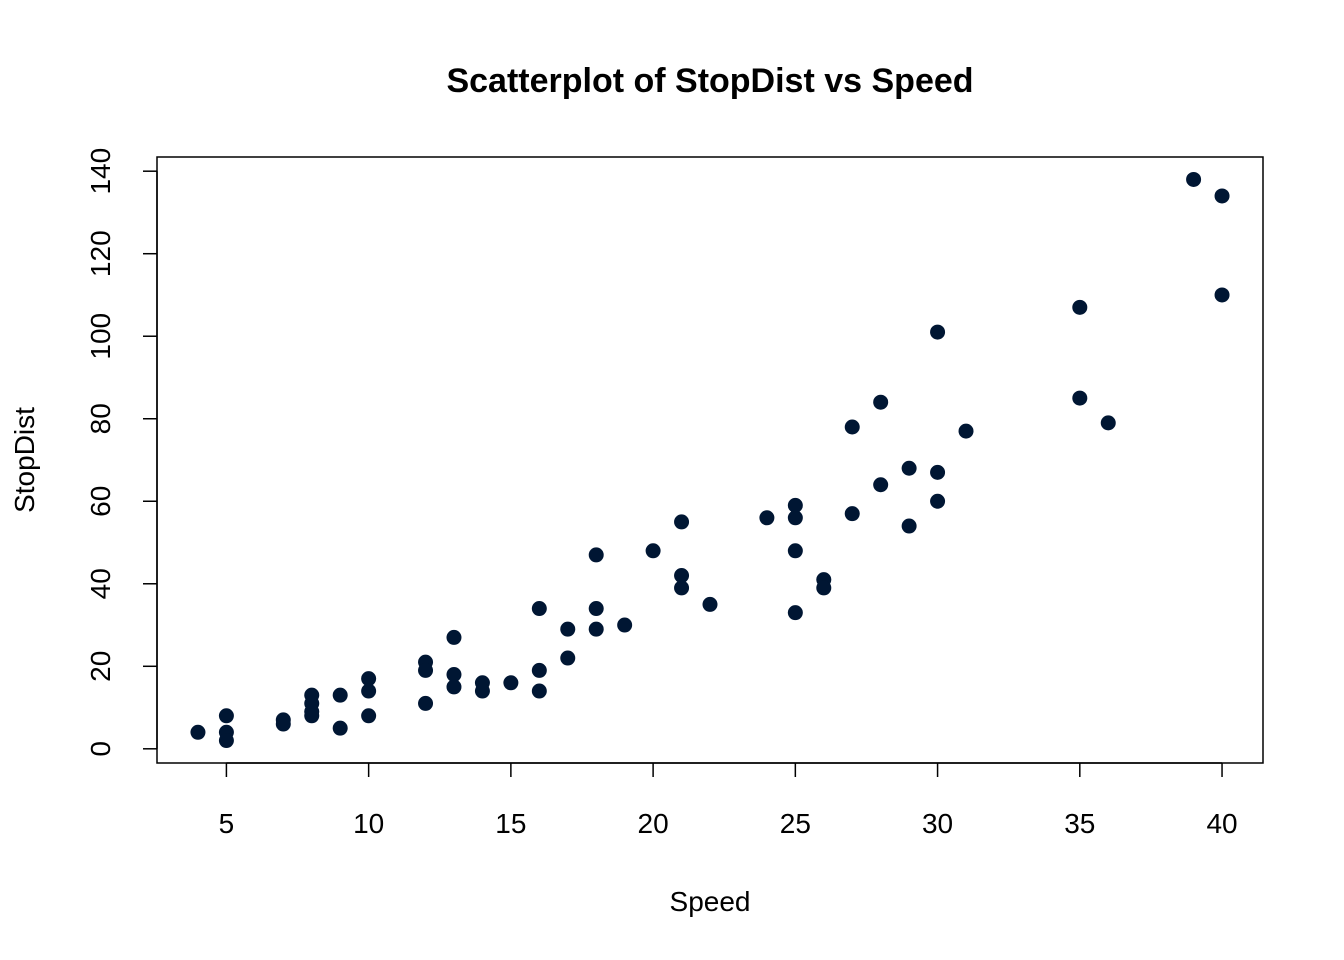  Describe the element at coordinates (1079, 823) in the screenshot. I see `x-tick-label: 35` at that location.